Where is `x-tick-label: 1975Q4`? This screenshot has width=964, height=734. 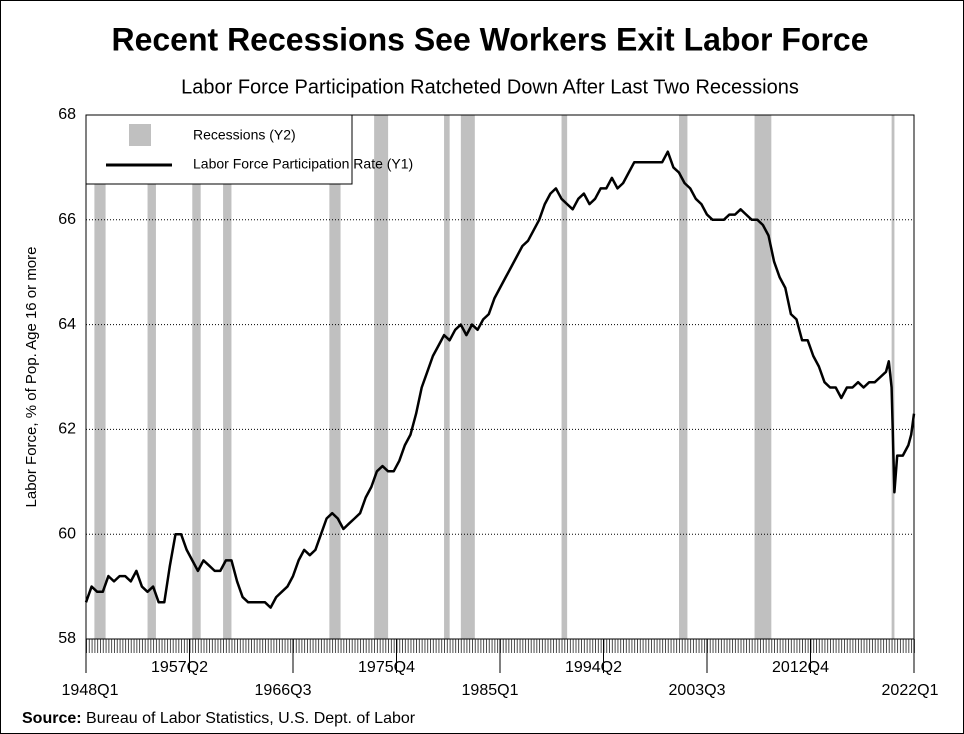 x-tick-label: 1975Q4 is located at coordinates (386, 667).